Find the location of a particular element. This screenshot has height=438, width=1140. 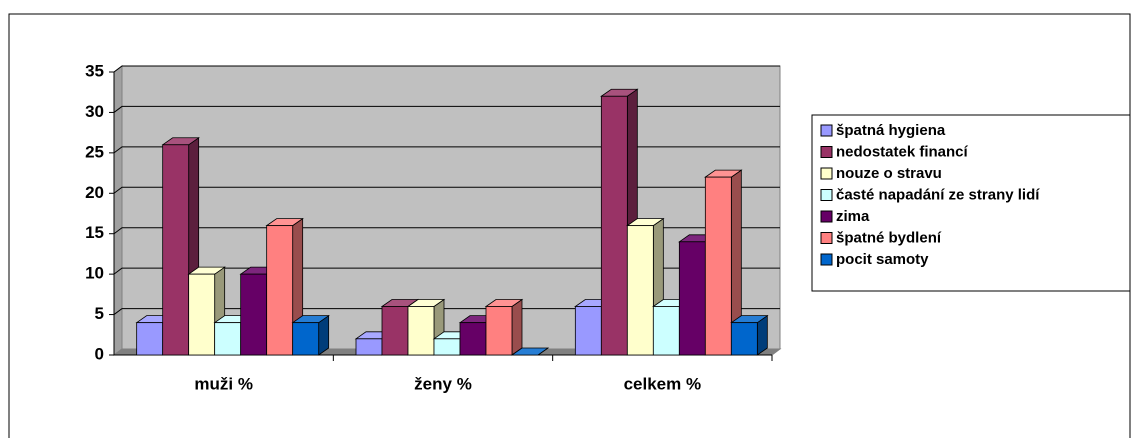

legend-label: zima is located at coordinates (853, 216).